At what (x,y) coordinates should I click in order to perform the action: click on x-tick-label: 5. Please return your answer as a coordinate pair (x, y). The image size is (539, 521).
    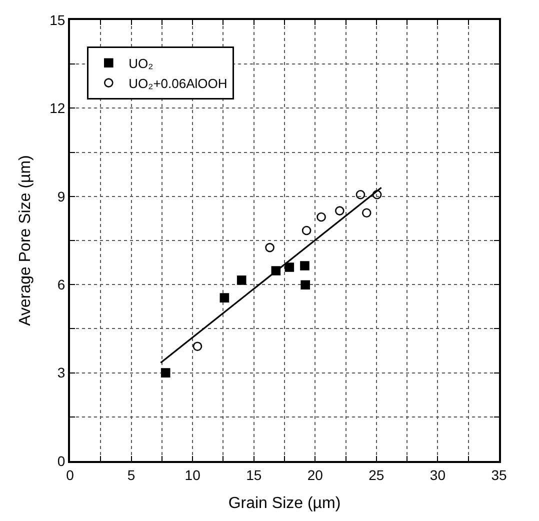
    Looking at the image, I should click on (131, 474).